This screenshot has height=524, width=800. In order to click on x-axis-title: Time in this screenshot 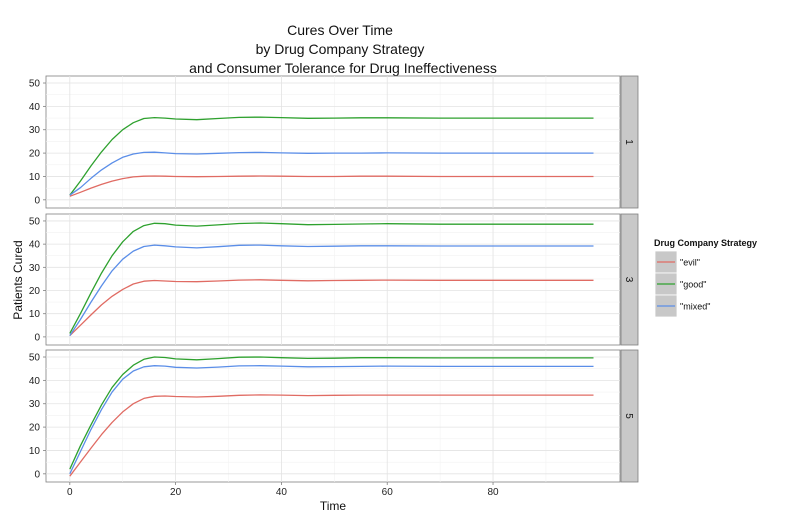, I will do `click(333, 506)`.